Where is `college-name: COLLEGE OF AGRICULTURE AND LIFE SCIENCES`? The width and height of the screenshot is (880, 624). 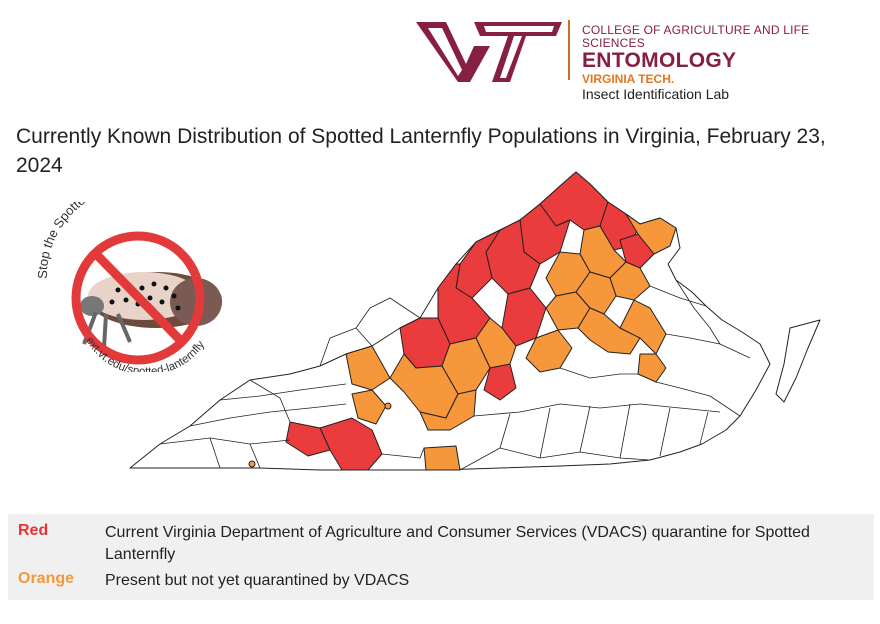
college-name: COLLEGE OF AGRICULTURE AND LIFE SCIENCES is located at coordinates (696, 36).